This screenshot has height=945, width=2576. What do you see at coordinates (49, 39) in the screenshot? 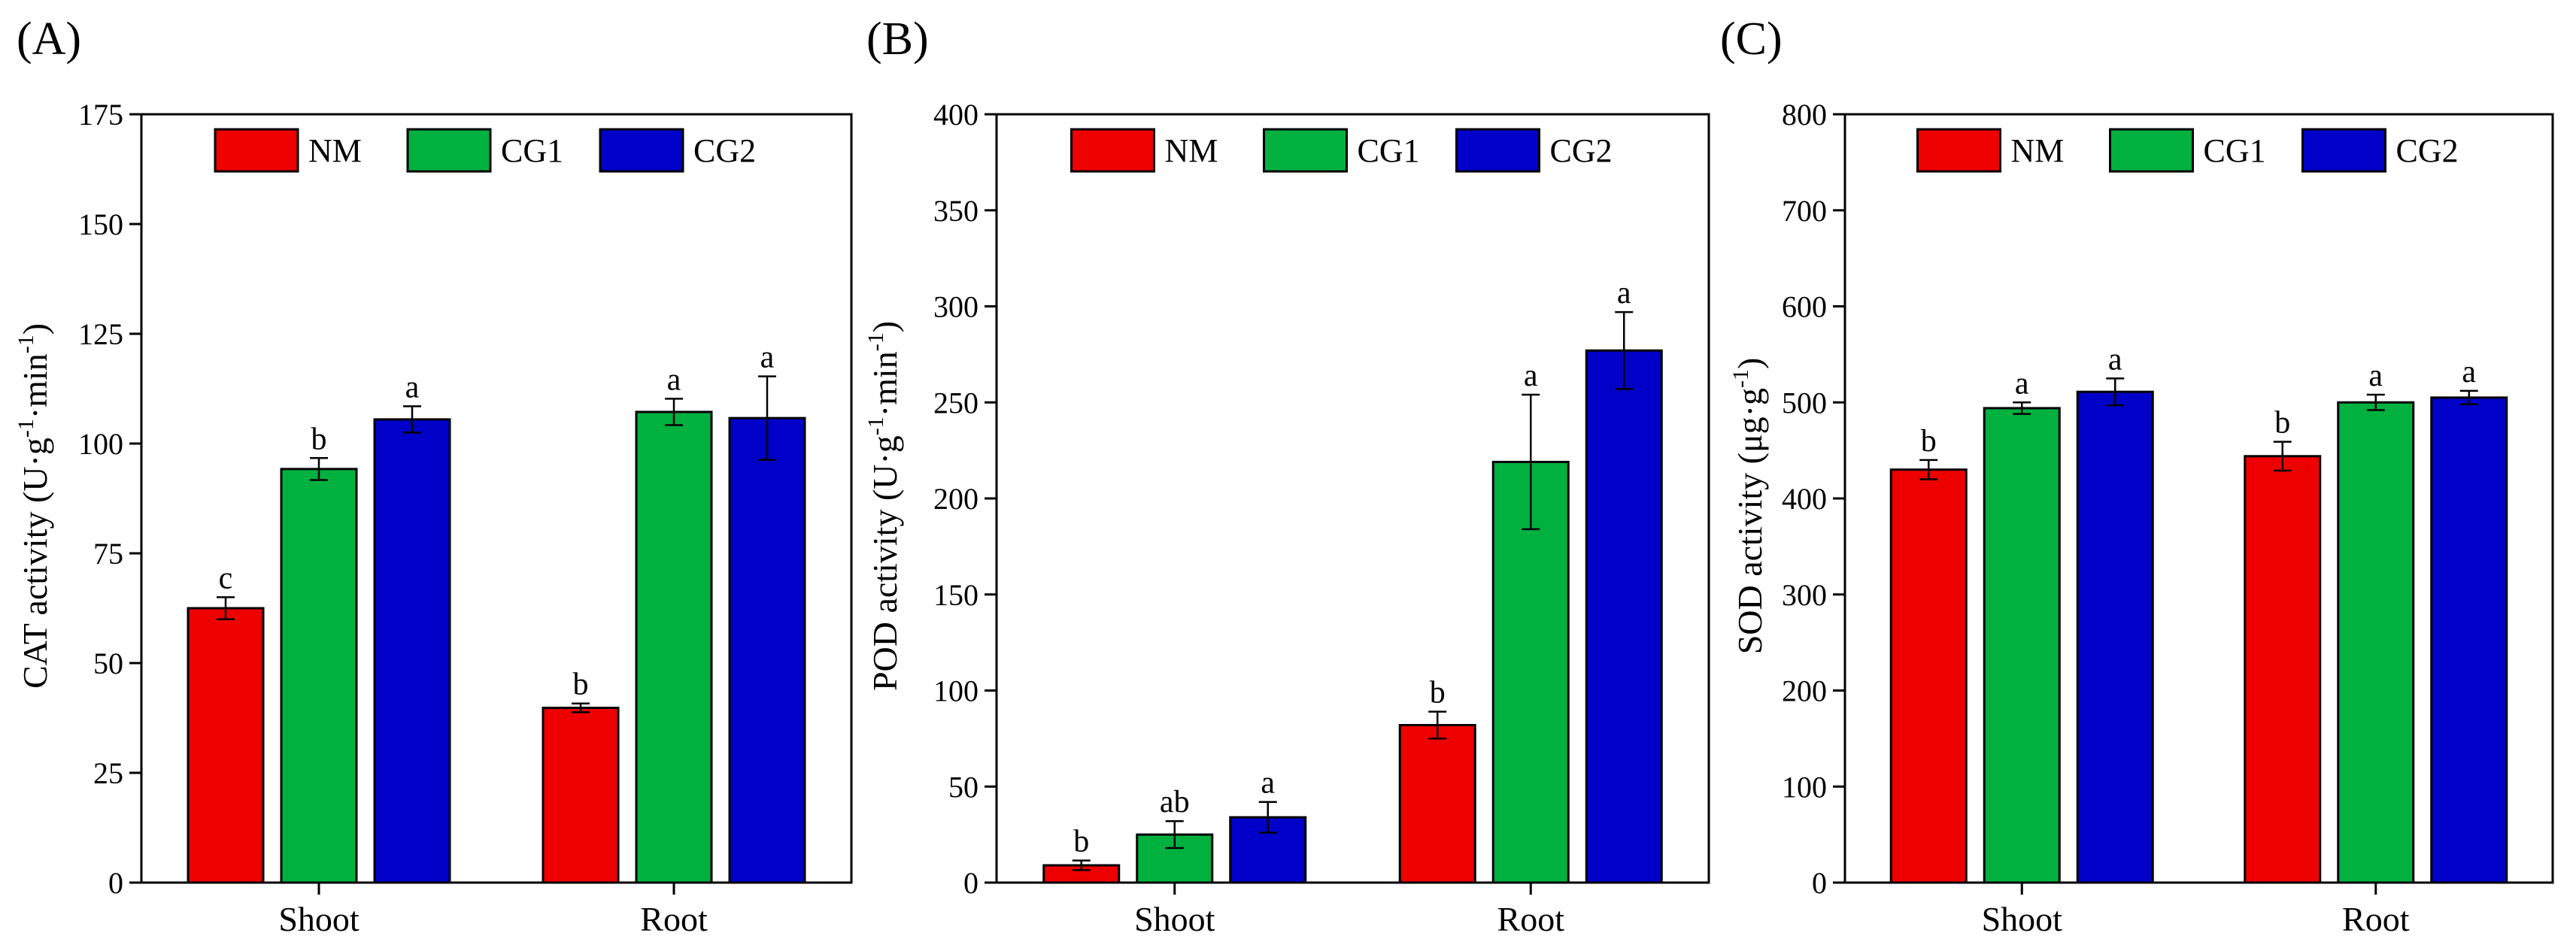
I see `panel-label: (A)` at bounding box center [49, 39].